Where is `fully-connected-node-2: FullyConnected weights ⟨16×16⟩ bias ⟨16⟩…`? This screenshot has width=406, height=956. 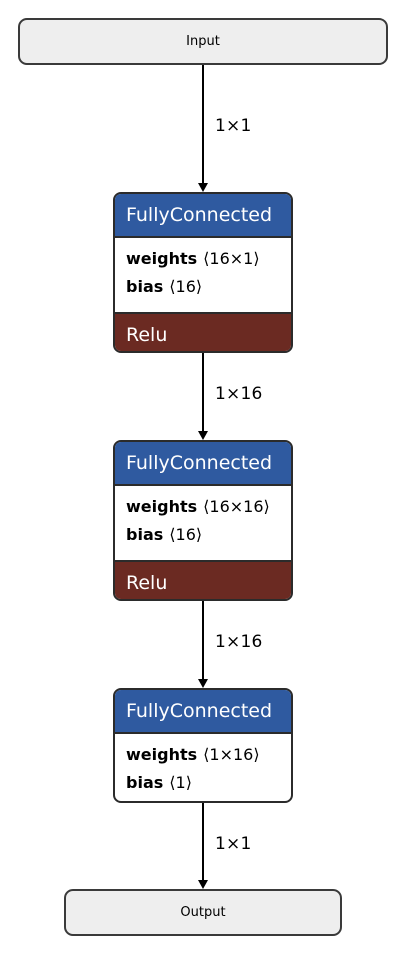 fully-connected-node-2: FullyConnected weights ⟨16×16⟩ bias ⟨16⟩… is located at coordinates (203, 520).